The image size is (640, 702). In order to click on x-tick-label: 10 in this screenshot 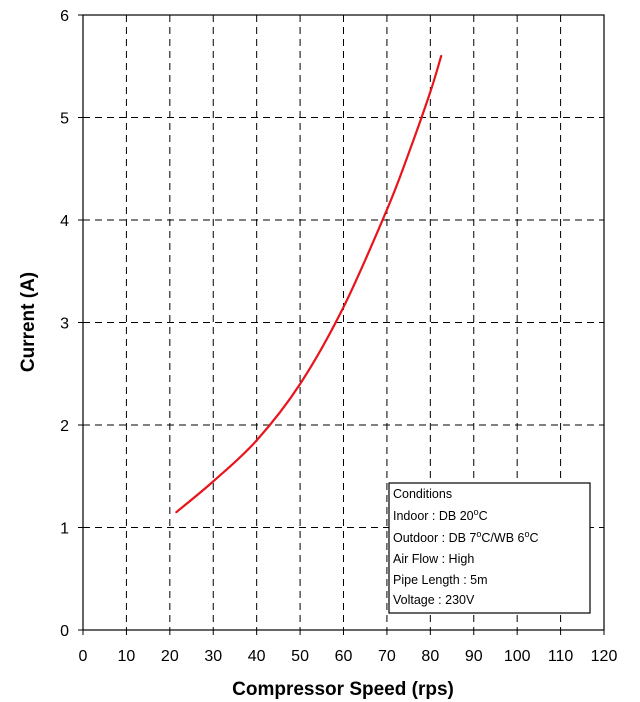, I will do `click(127, 656)`.